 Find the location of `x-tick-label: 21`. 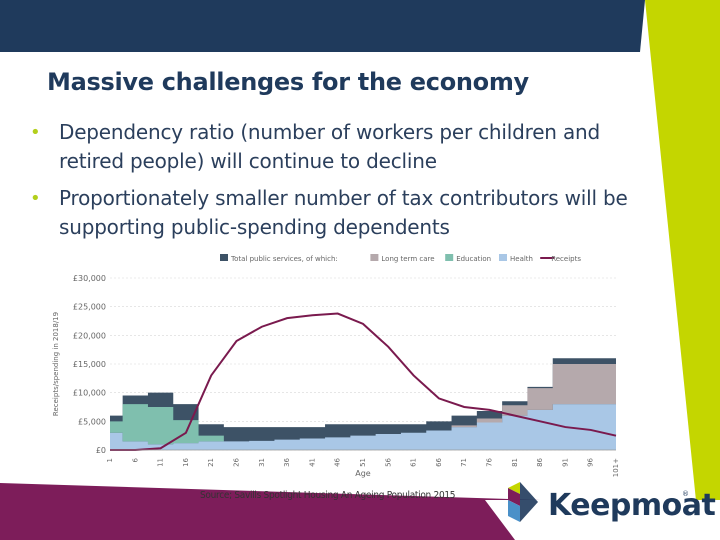

x-tick-label: 21 is located at coordinates (211, 462).